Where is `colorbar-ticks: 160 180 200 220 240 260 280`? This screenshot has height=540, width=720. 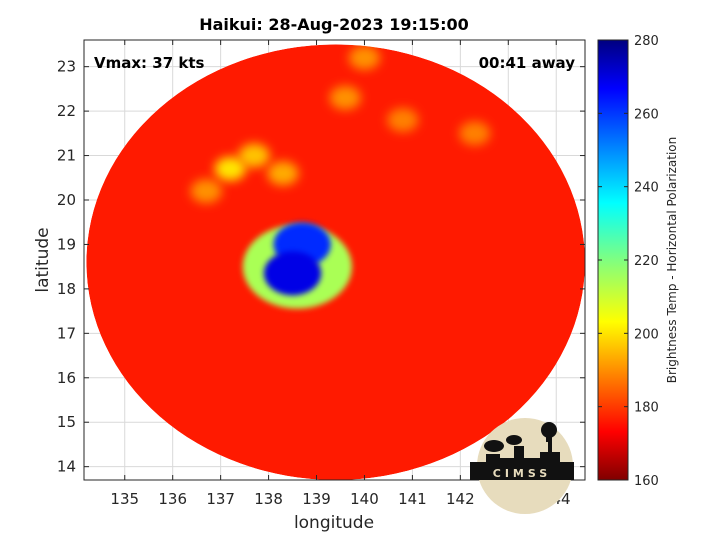 colorbar-ticks: 160 180 200 220 240 260 280 is located at coordinates (628, 261).